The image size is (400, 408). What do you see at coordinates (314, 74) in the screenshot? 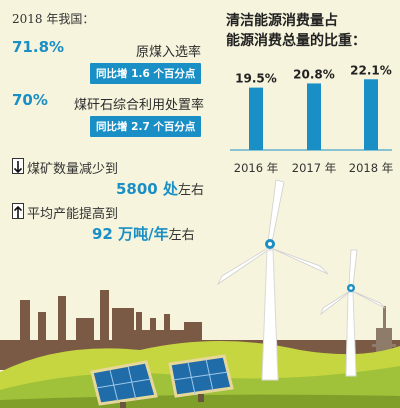
I see `bar-value-label-2: 20.8%` at bounding box center [314, 74].